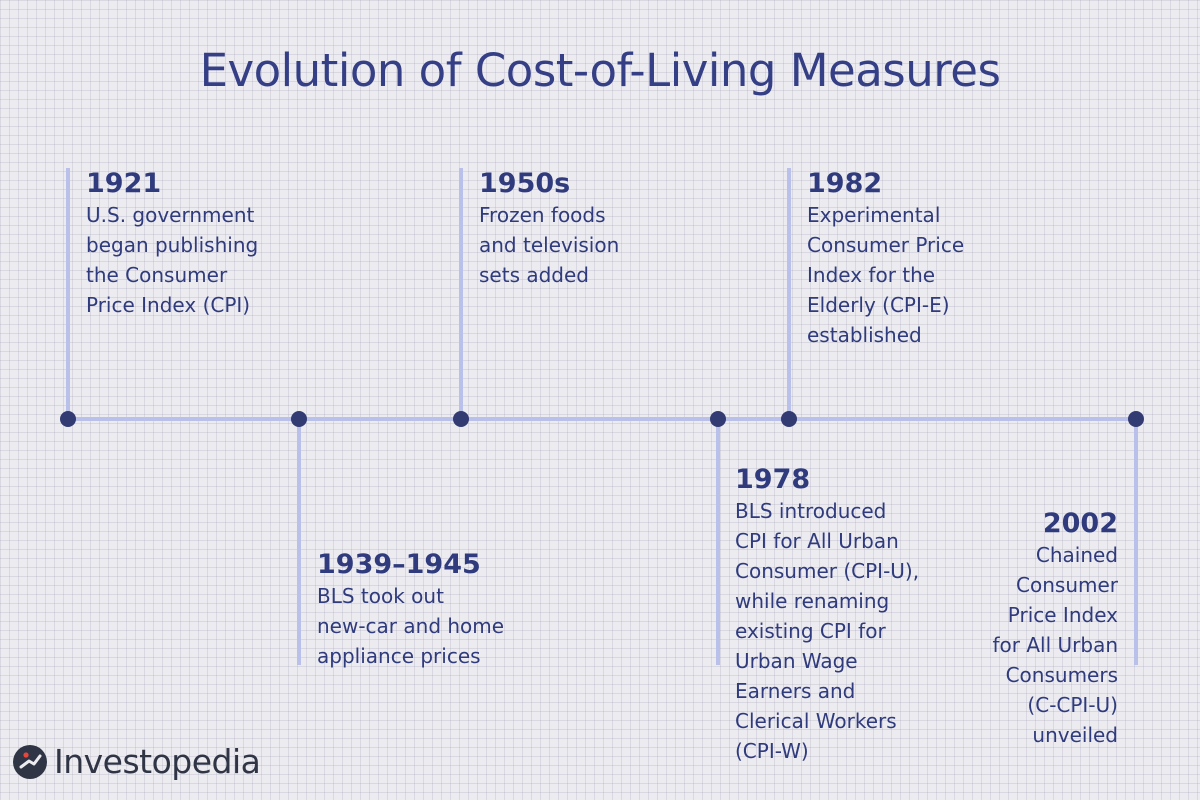 This screenshot has width=1200, height=800. Describe the element at coordinates (845, 183) in the screenshot. I see `event-year: 1982` at that location.